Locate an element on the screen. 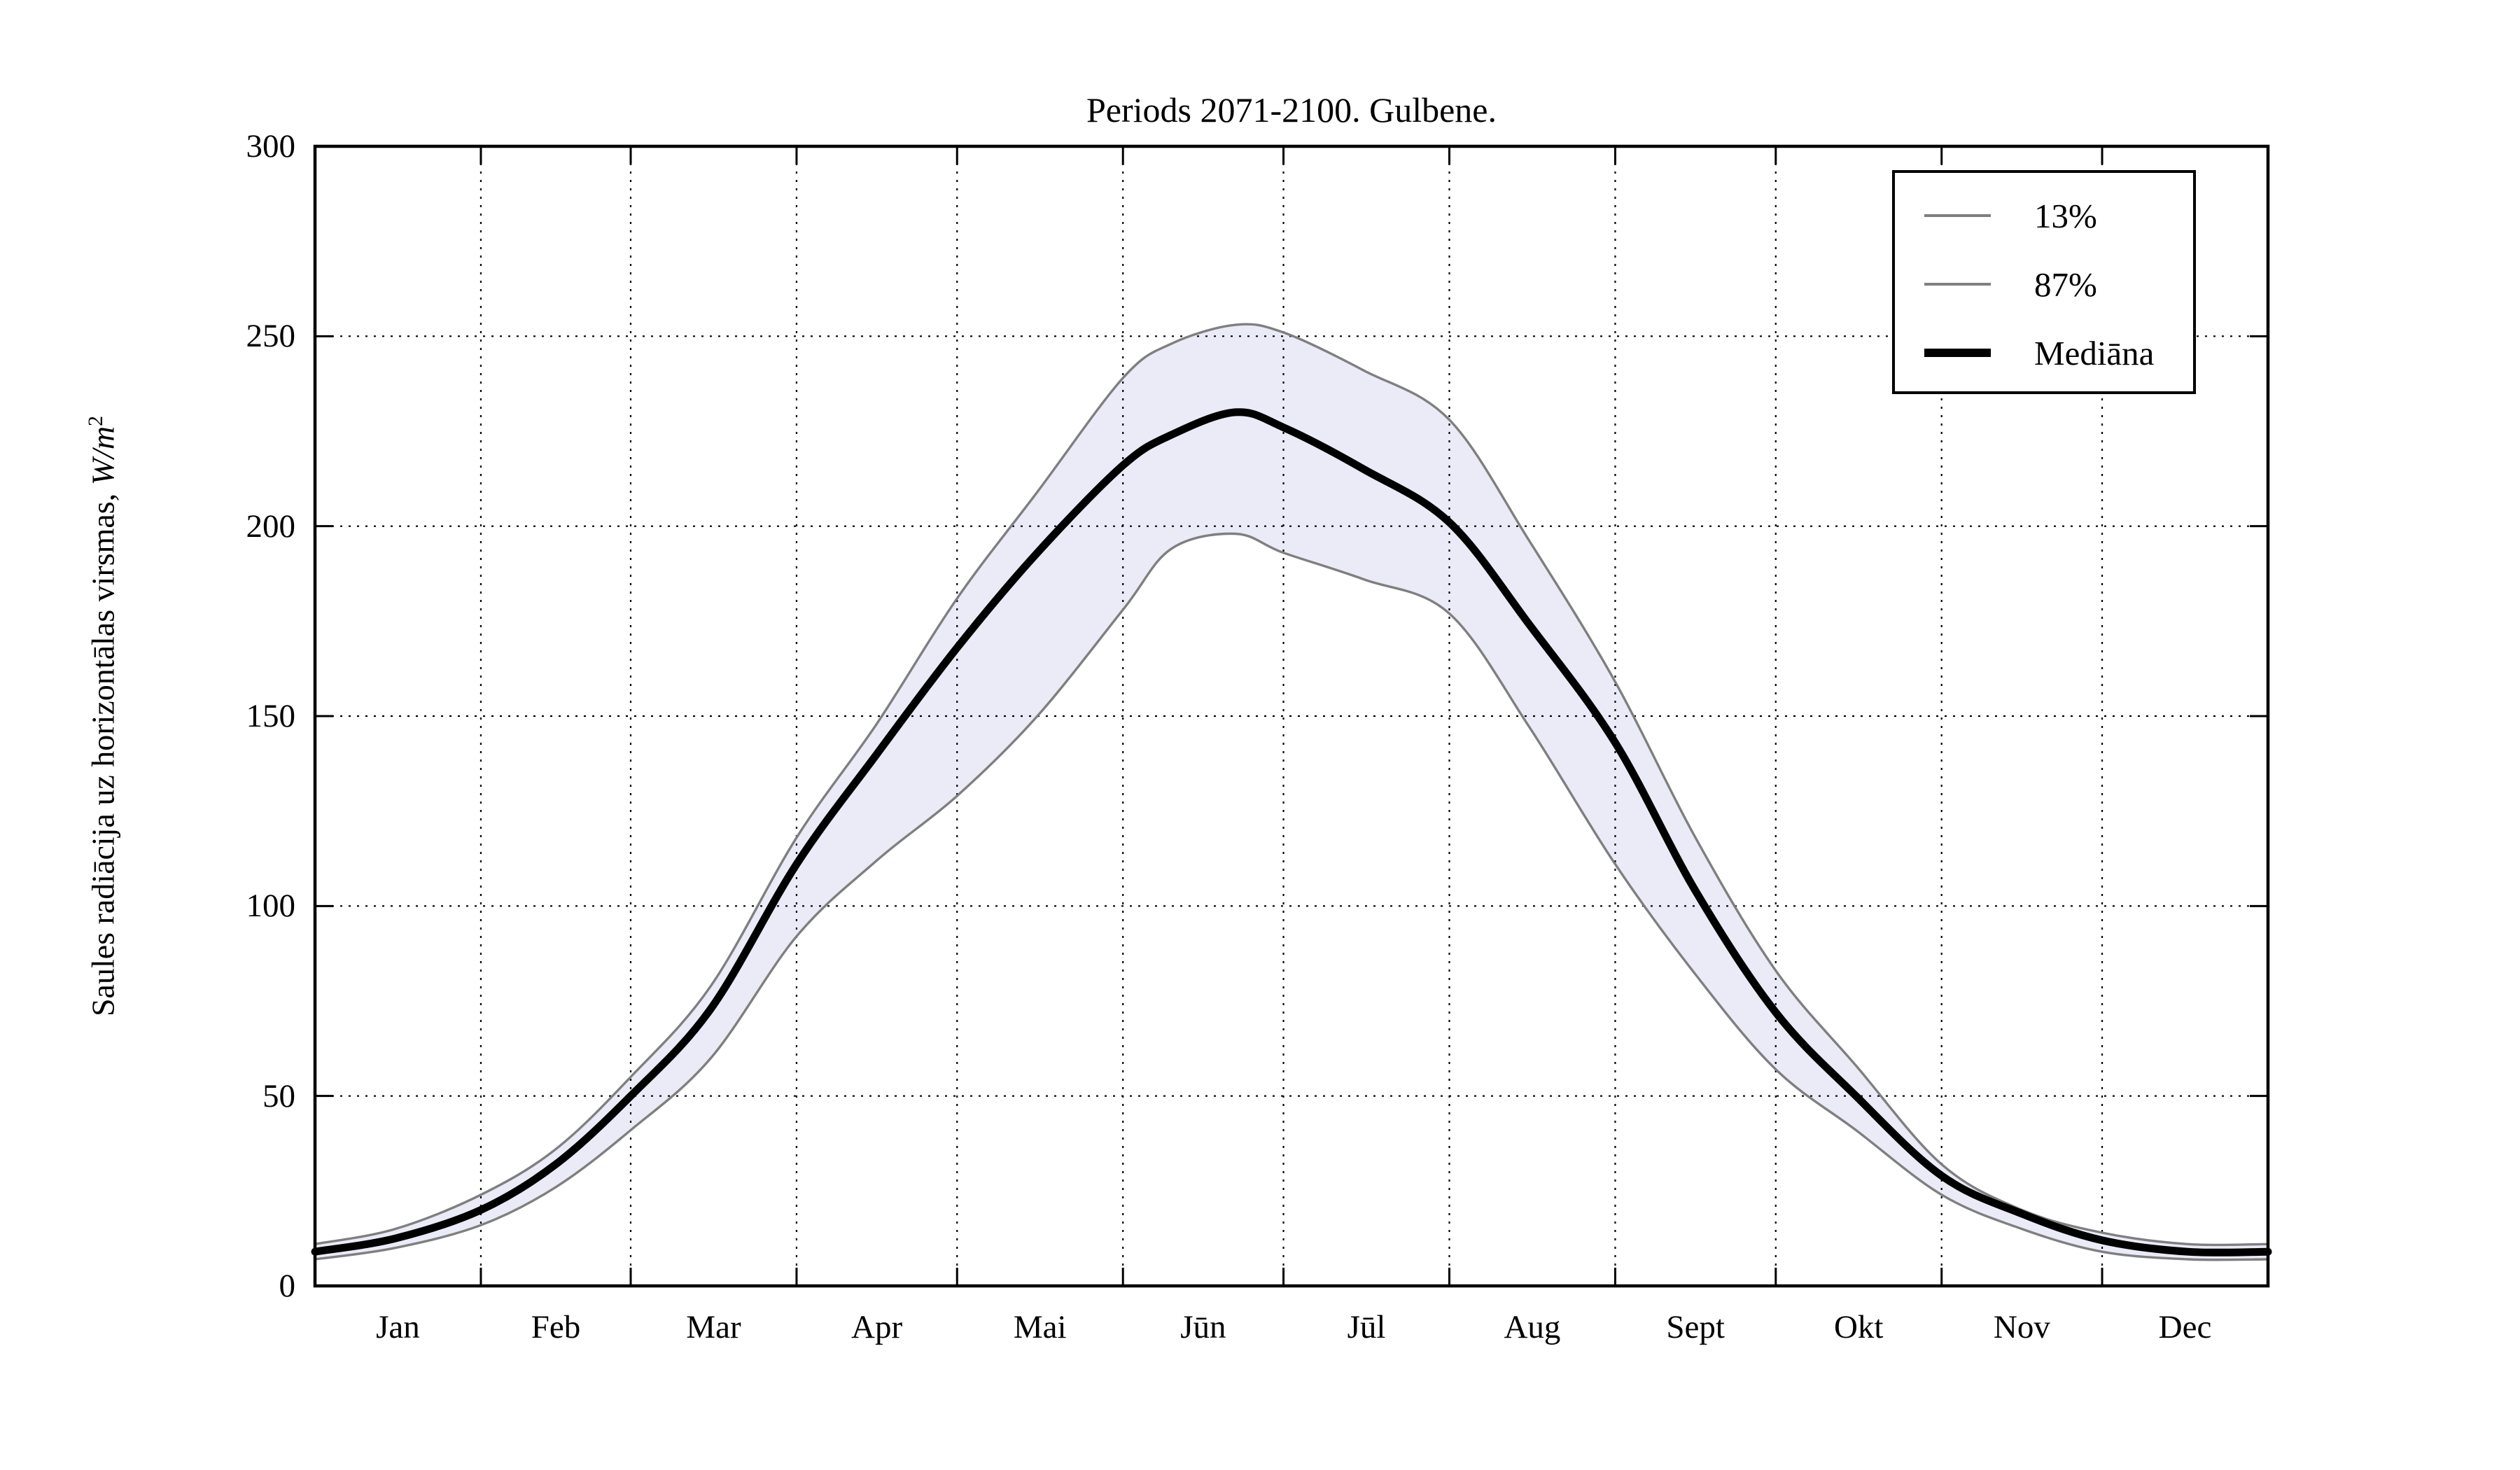 This screenshot has height=1470, width=2520. x-month-label: Okt is located at coordinates (1858, 1327).